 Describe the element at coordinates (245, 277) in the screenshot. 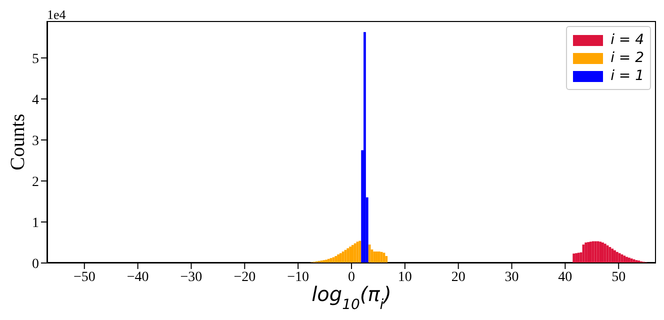

I see `x-tick-label: −20` at that location.